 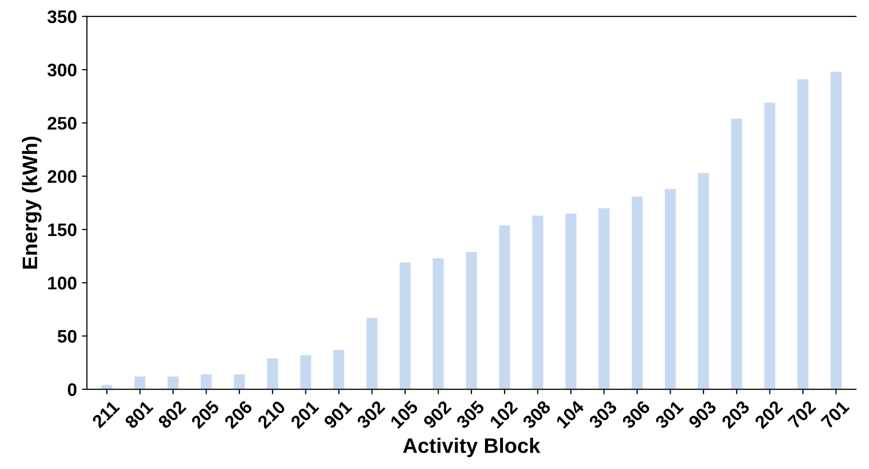 What do you see at coordinates (371, 415) in the screenshot?
I see `x-tick-label: 302` at bounding box center [371, 415].